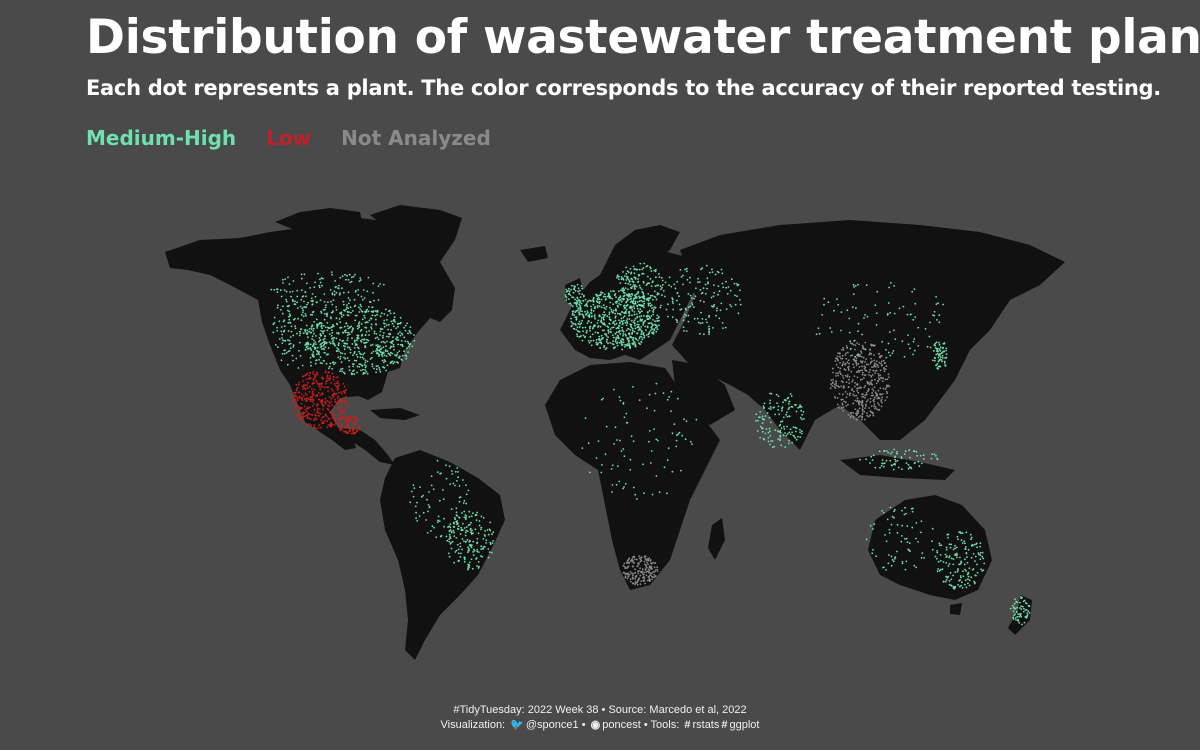  Describe the element at coordinates (552, 725) in the screenshot. I see `twitter-handle: @sponce1` at that location.